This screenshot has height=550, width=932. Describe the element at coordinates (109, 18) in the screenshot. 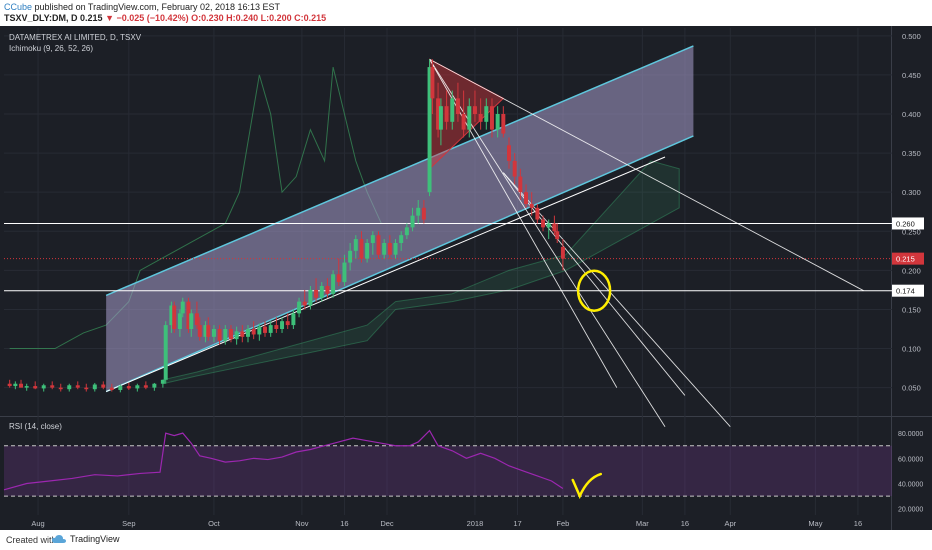

I see `arrow-down-icon: ▼` at that location.